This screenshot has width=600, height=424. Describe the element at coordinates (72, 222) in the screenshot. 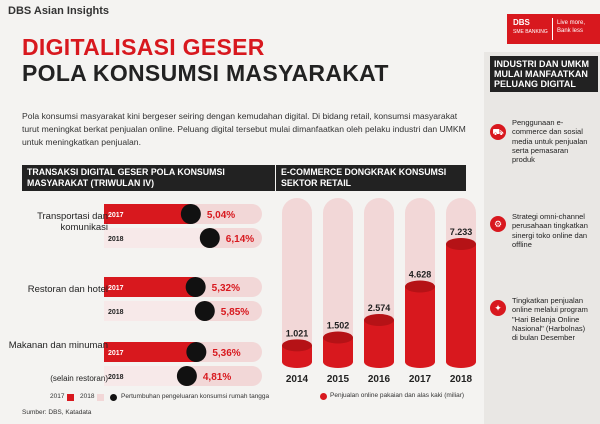

I see `chart1-category-1: Transportasi dan komunikasi` at that location.